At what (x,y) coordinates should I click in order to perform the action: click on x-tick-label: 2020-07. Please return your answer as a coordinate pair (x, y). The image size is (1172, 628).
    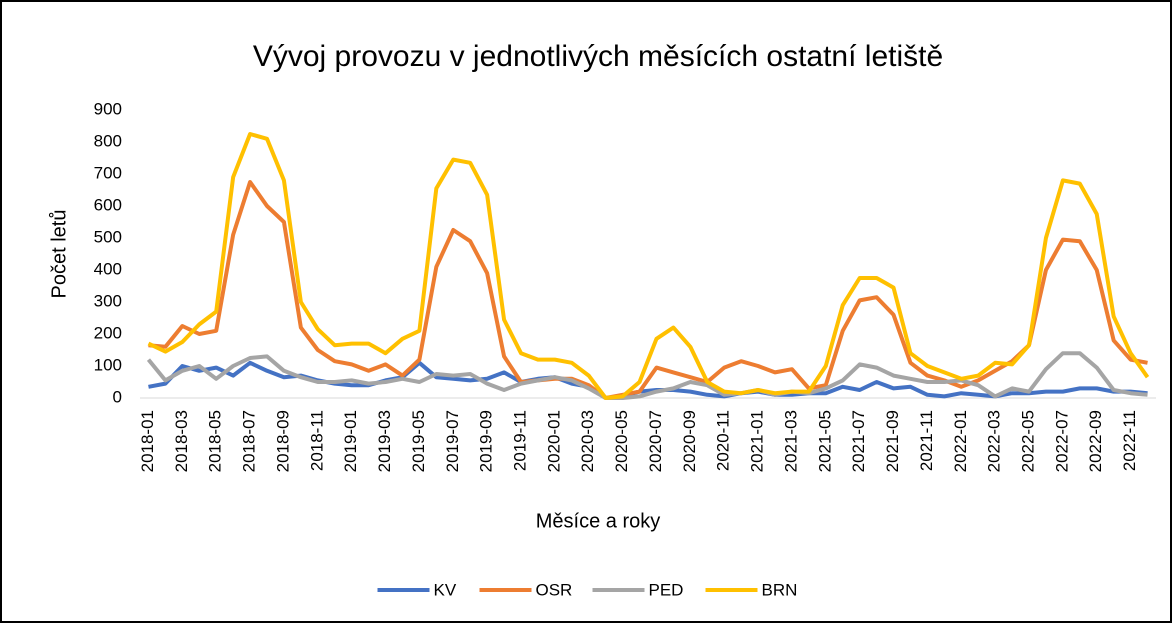
    Looking at the image, I should click on (655, 441).